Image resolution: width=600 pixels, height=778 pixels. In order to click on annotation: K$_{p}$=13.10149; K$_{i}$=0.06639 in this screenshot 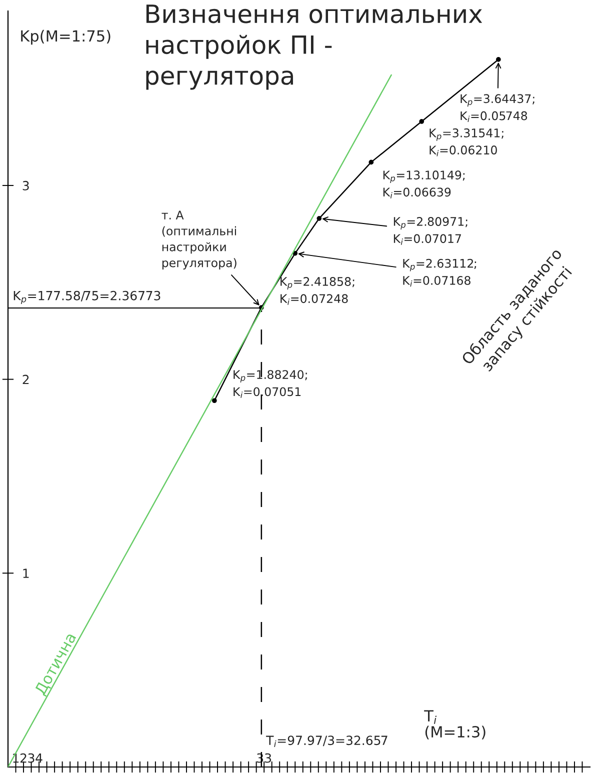, I will do `click(424, 184)`.